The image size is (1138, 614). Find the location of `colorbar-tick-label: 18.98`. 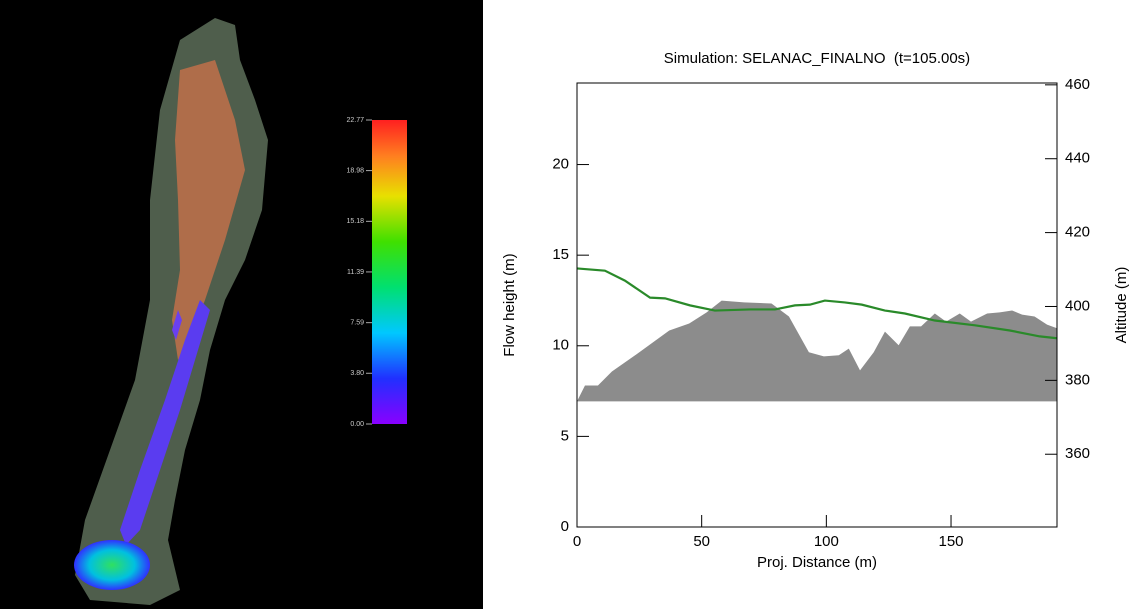

colorbar-tick-label: 18.98 is located at coordinates (355, 170).